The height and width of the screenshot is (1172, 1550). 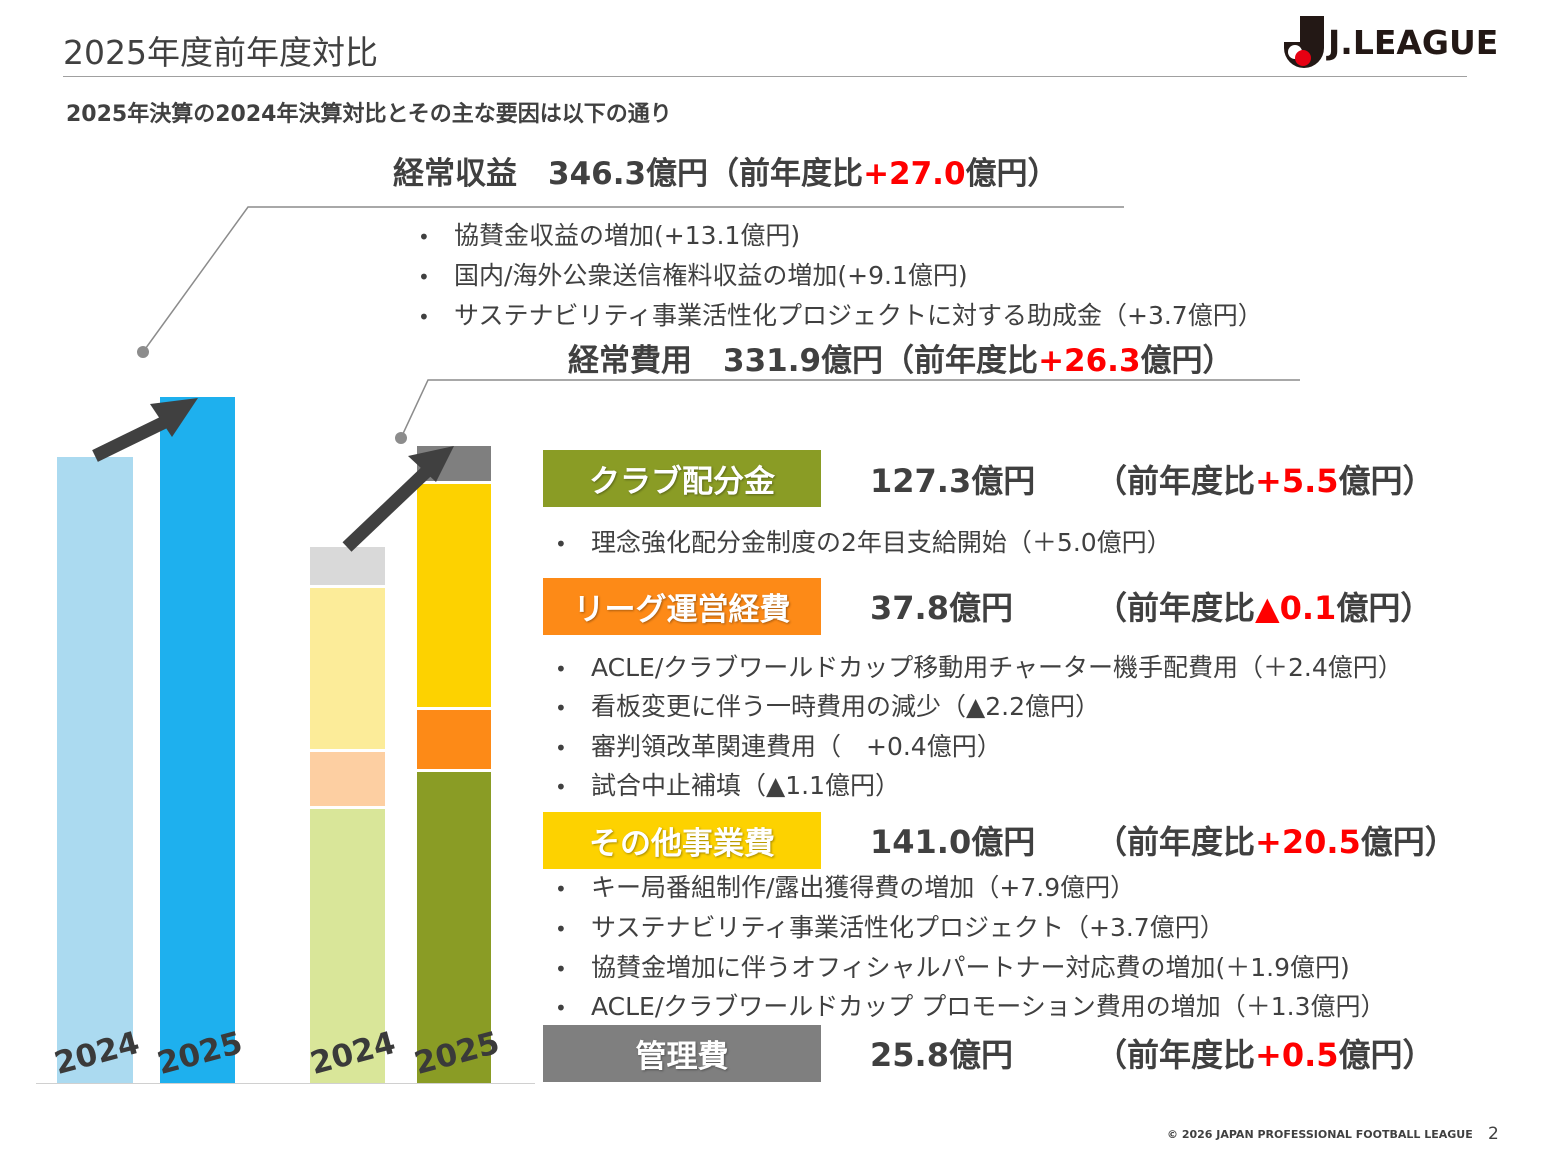 What do you see at coordinates (454, 595) in the screenshot?
I see `expense-2025-other-segment` at bounding box center [454, 595].